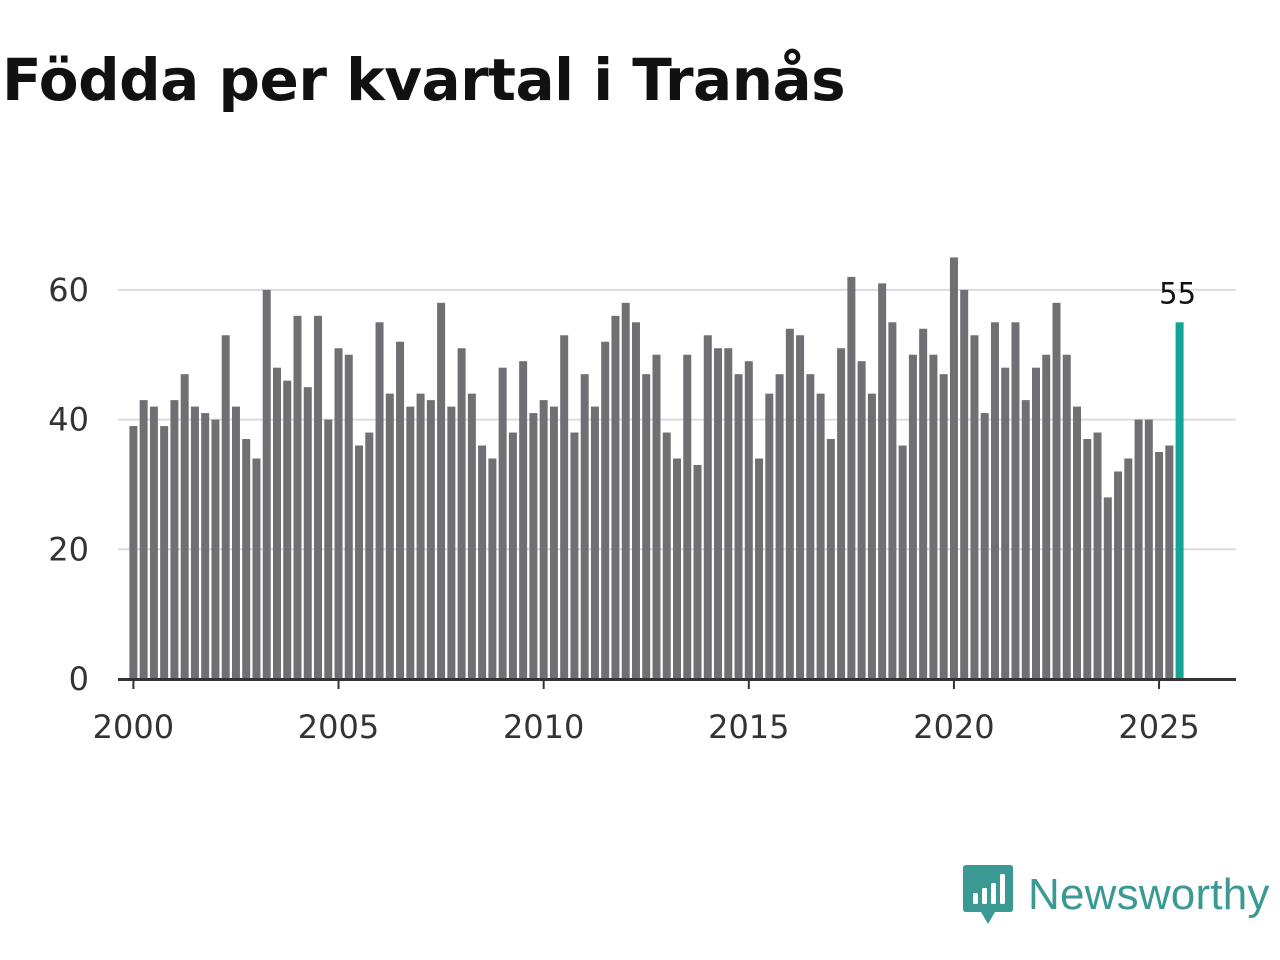  Describe the element at coordinates (988, 894) in the screenshot. I see `newsworthy-logo-icon` at that location.